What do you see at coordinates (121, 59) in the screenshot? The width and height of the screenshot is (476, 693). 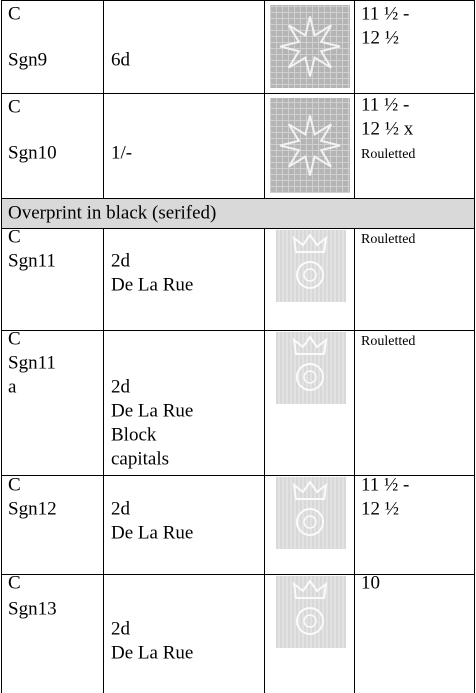 I see `stamp-value: 6d` at bounding box center [121, 59].